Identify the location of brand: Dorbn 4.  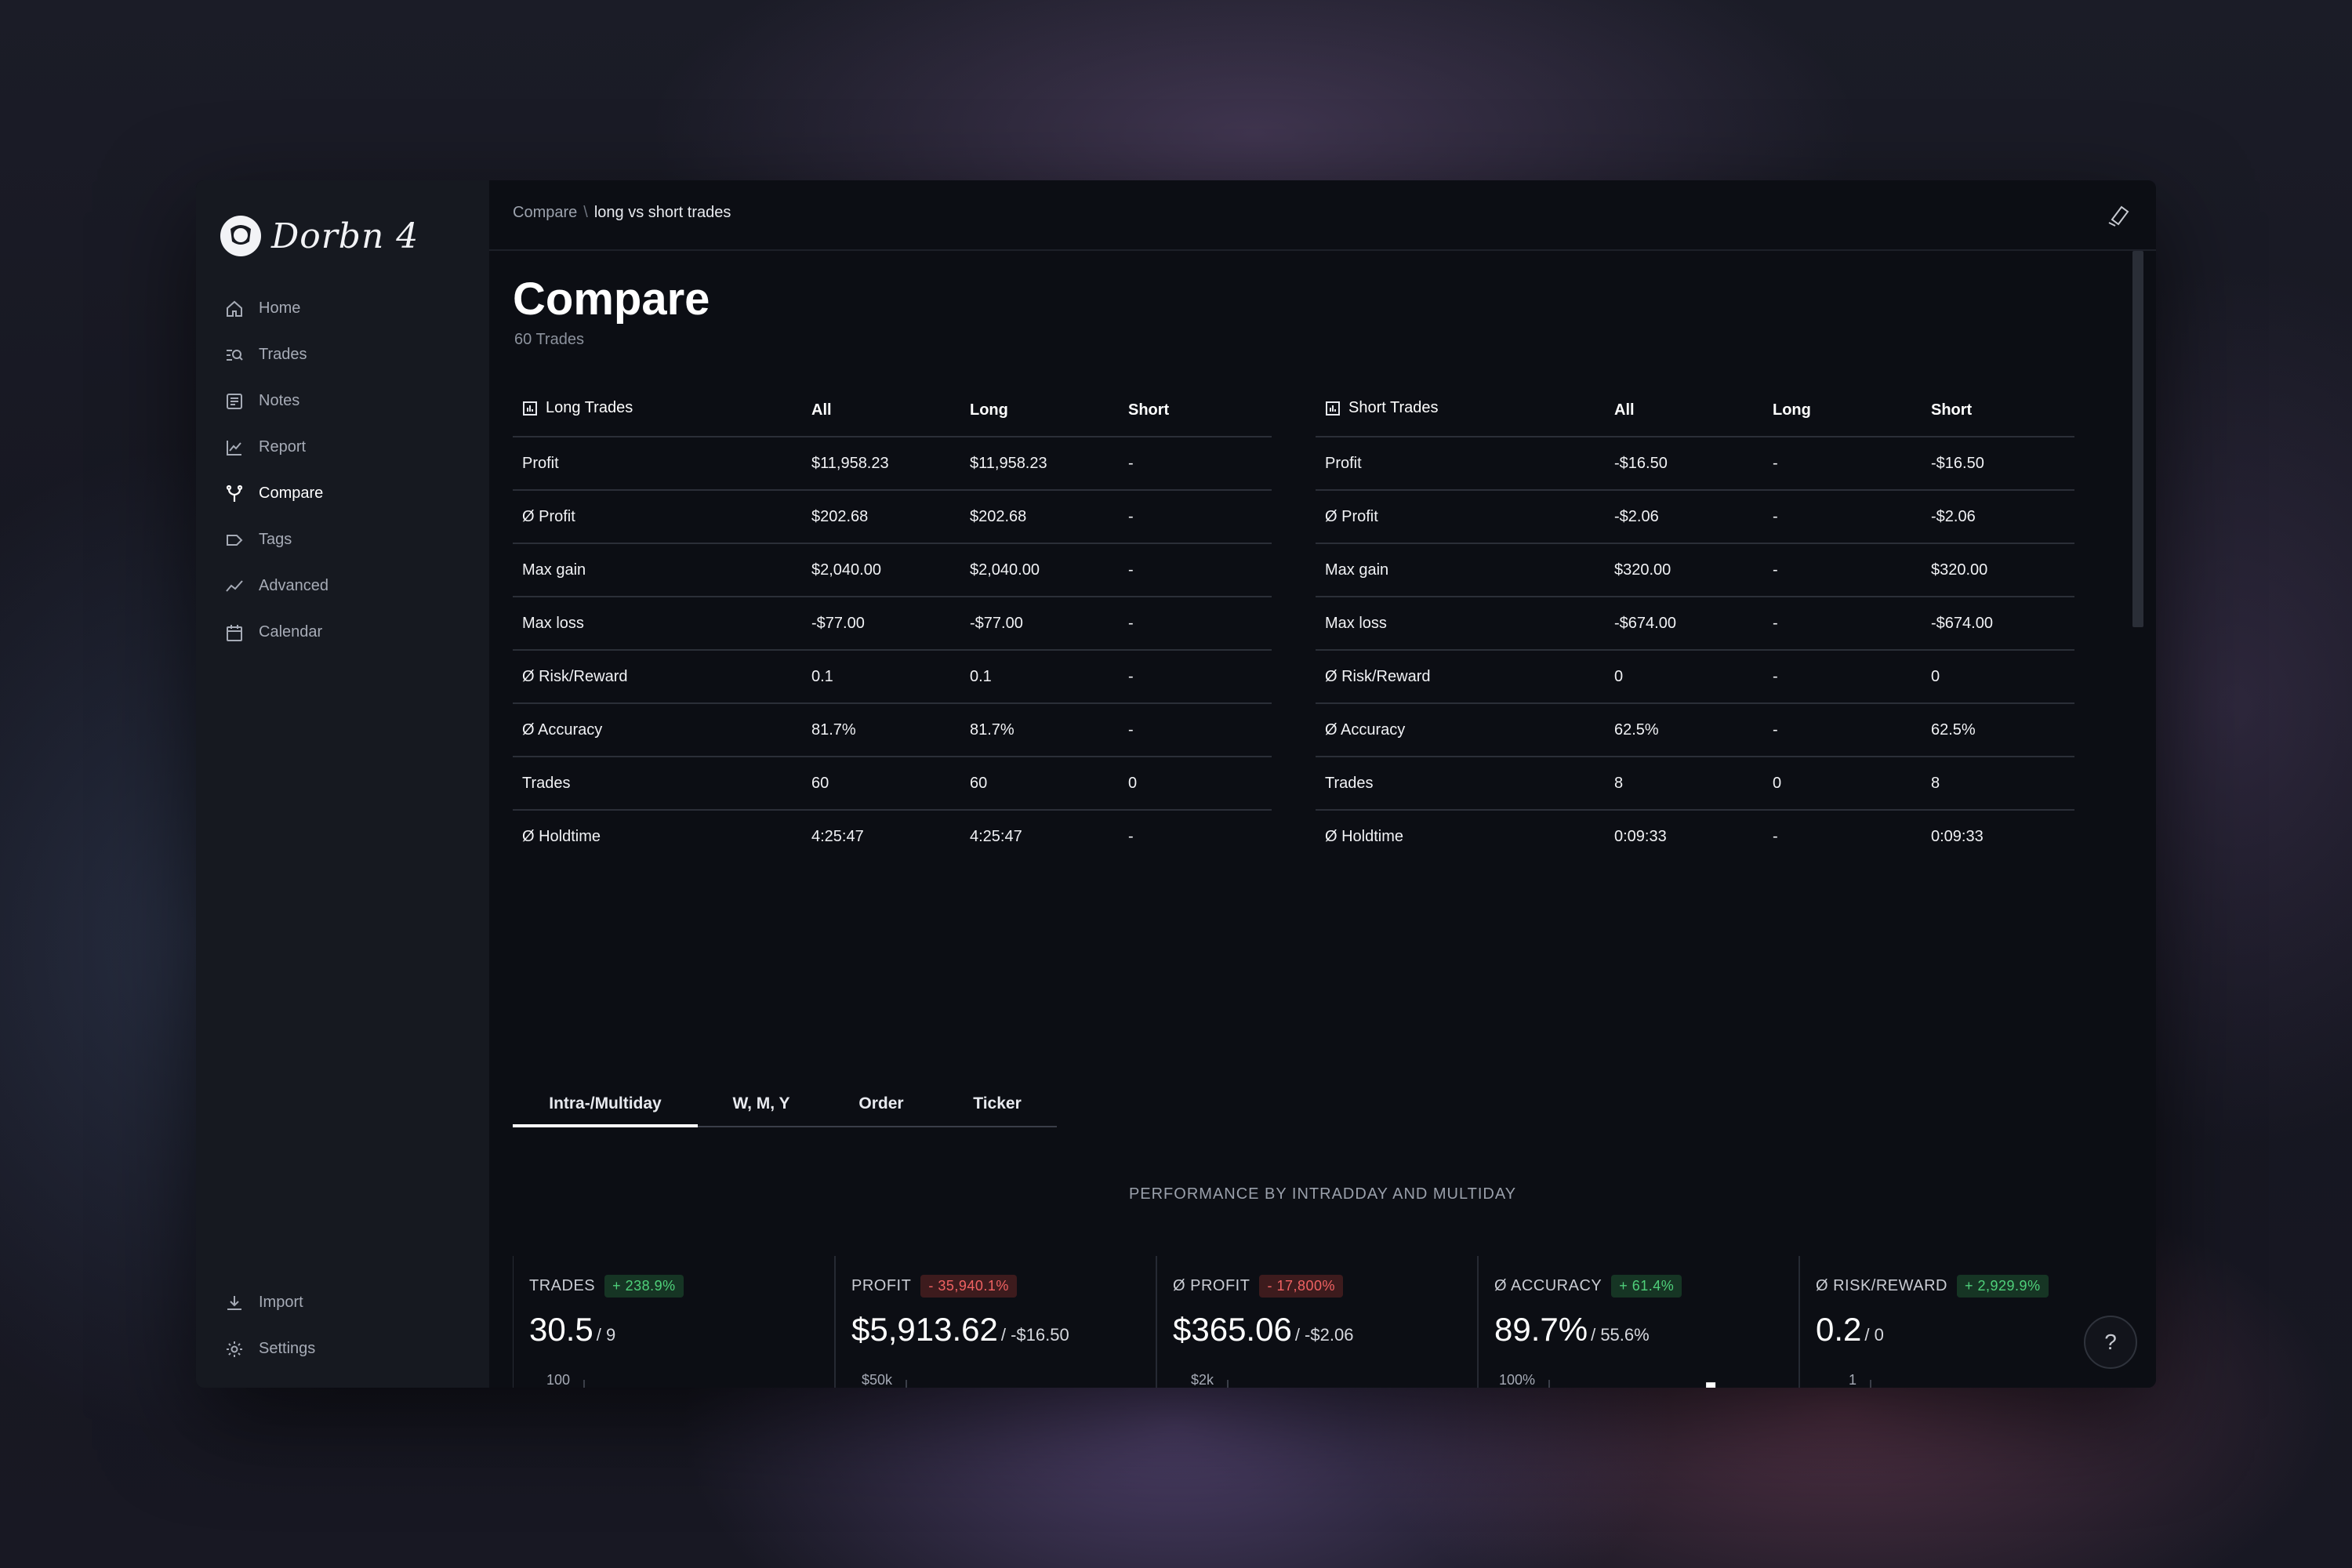
(318, 236).